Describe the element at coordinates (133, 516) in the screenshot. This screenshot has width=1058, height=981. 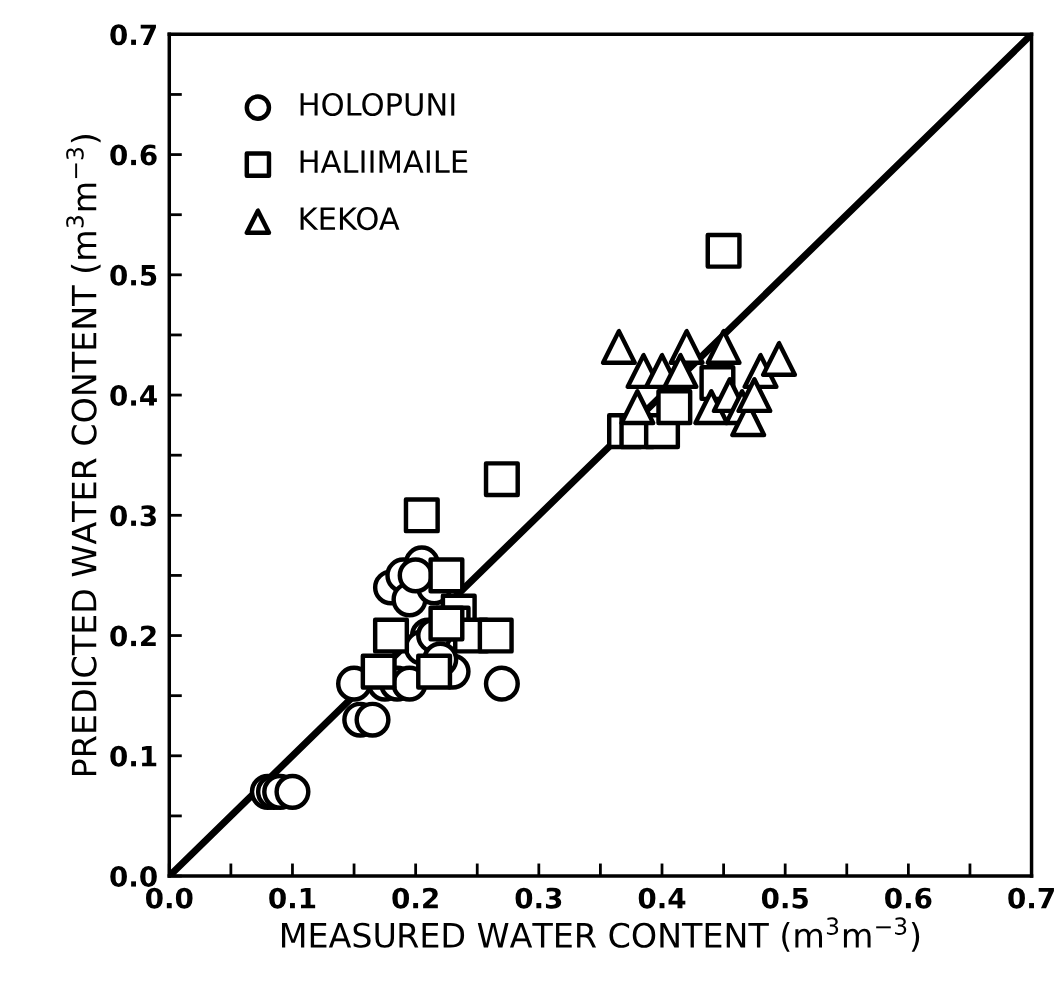
I see `y-tick-label: 0.3` at that location.